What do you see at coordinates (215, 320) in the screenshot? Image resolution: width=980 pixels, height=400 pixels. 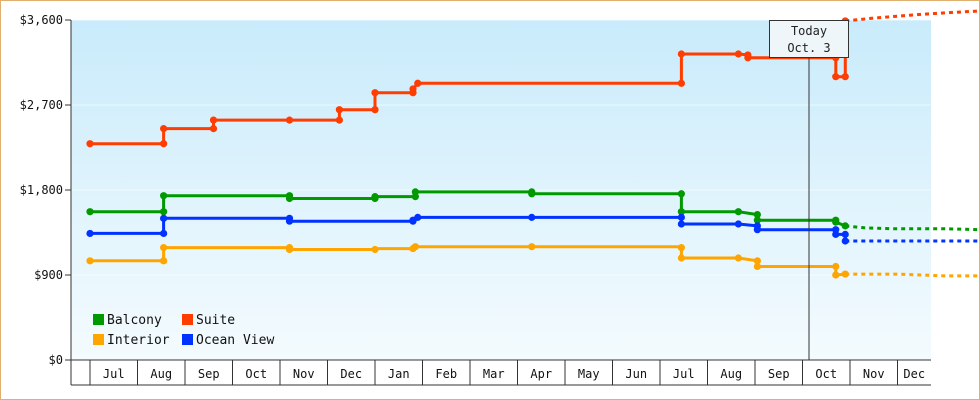 I see `legend-label: Suite` at bounding box center [215, 320].